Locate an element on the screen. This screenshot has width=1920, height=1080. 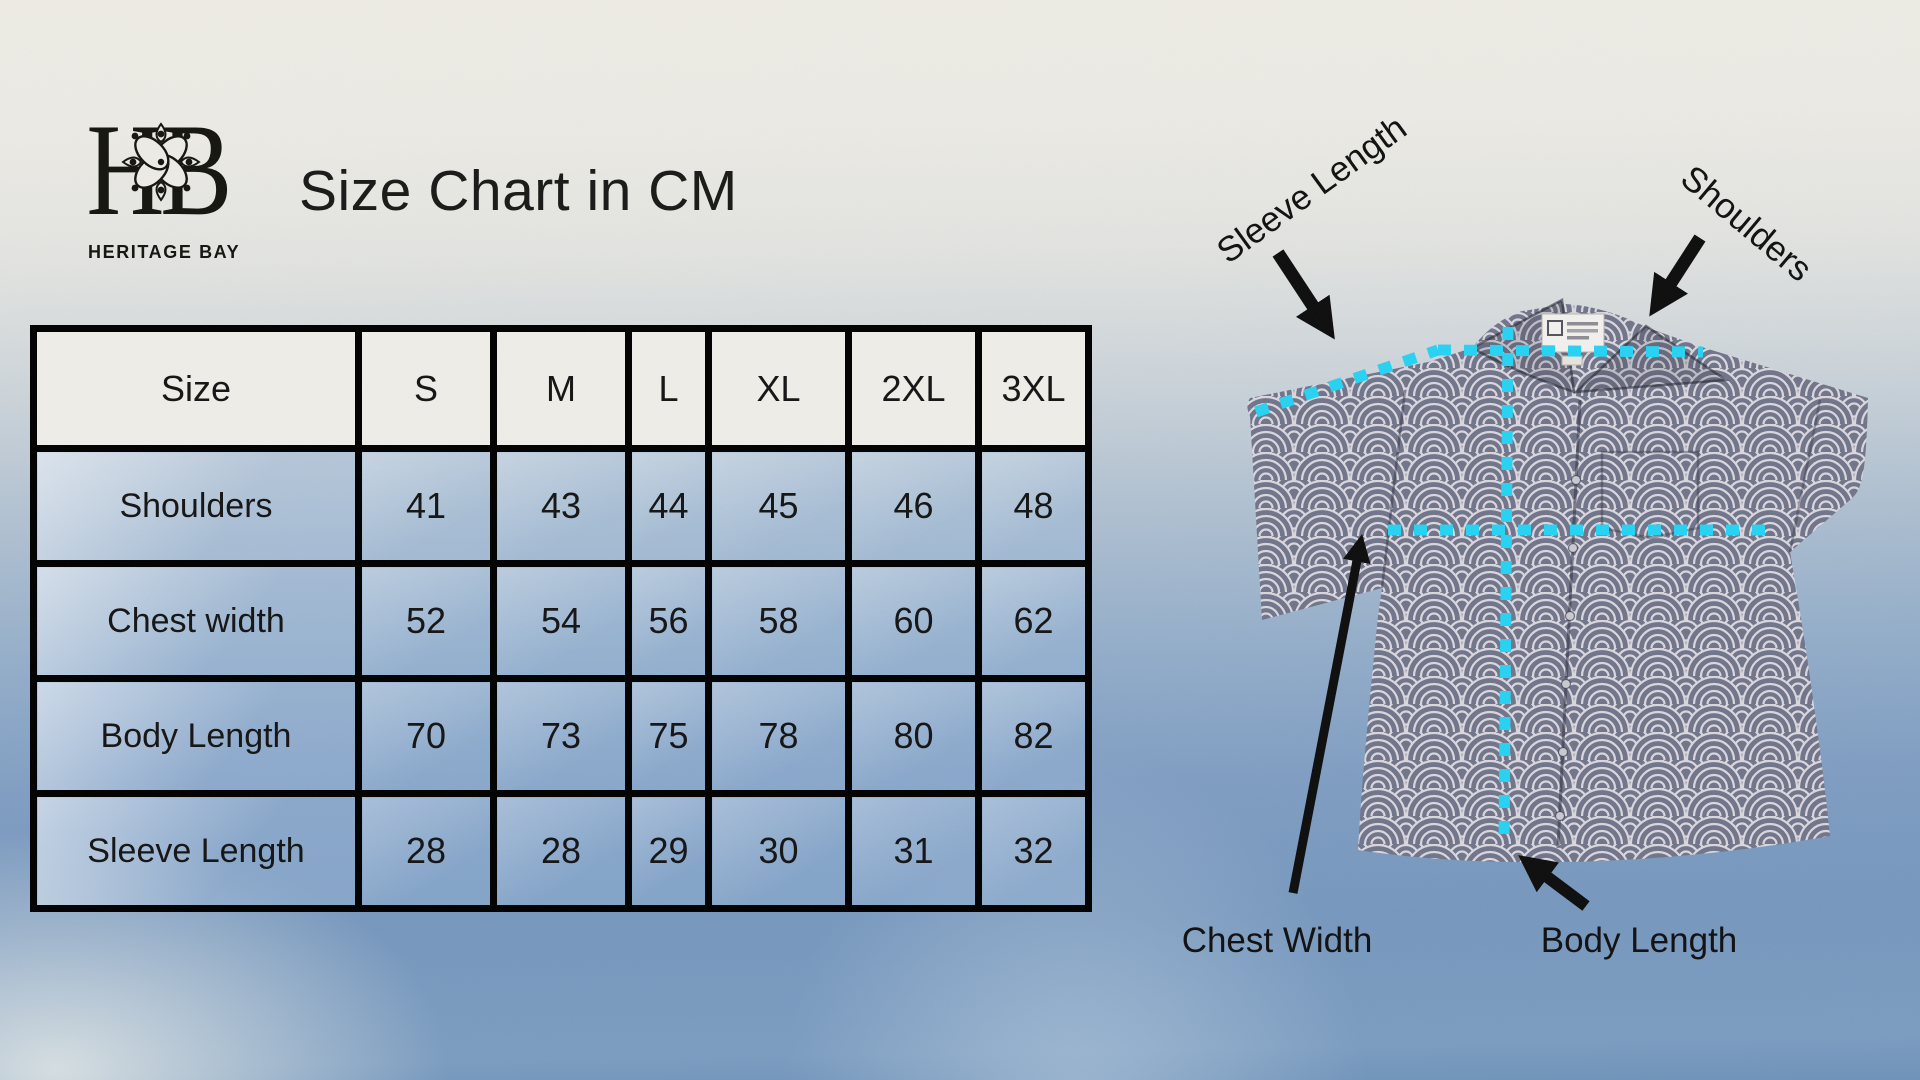
cell: 70 is located at coordinates (426, 736).